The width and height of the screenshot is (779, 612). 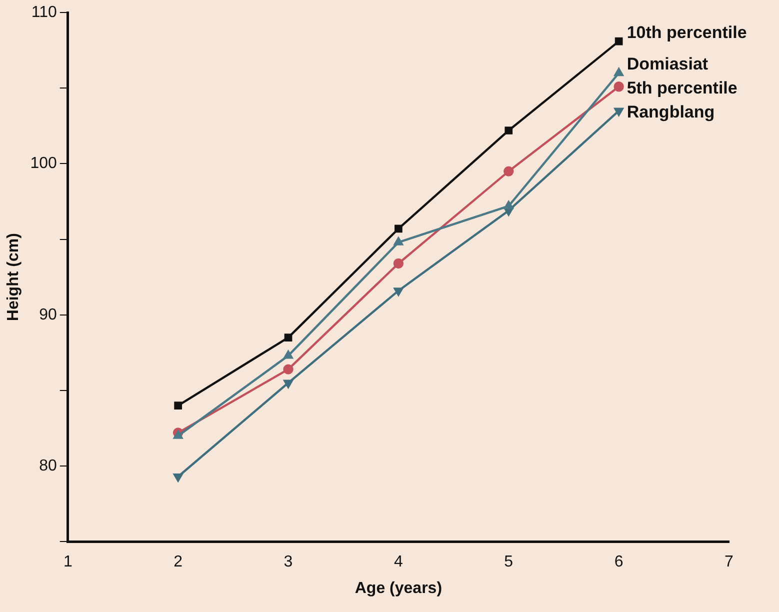 What do you see at coordinates (670, 112) in the screenshot?
I see `series-label: Rangblang` at bounding box center [670, 112].